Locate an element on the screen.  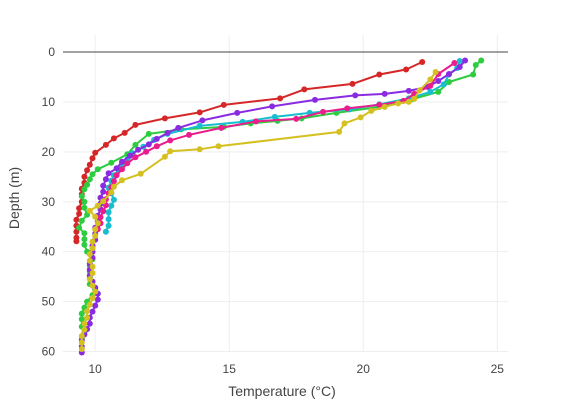
y-tick-label: 10 is located at coordinates (49, 102).